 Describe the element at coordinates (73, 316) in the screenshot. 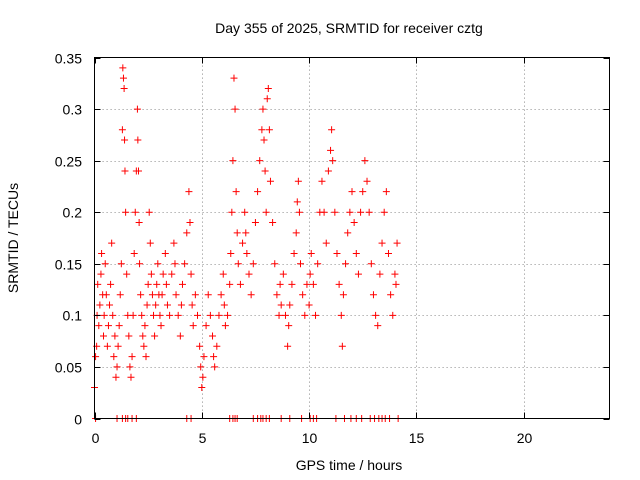

I see `y-tick-label: 0.1` at that location.